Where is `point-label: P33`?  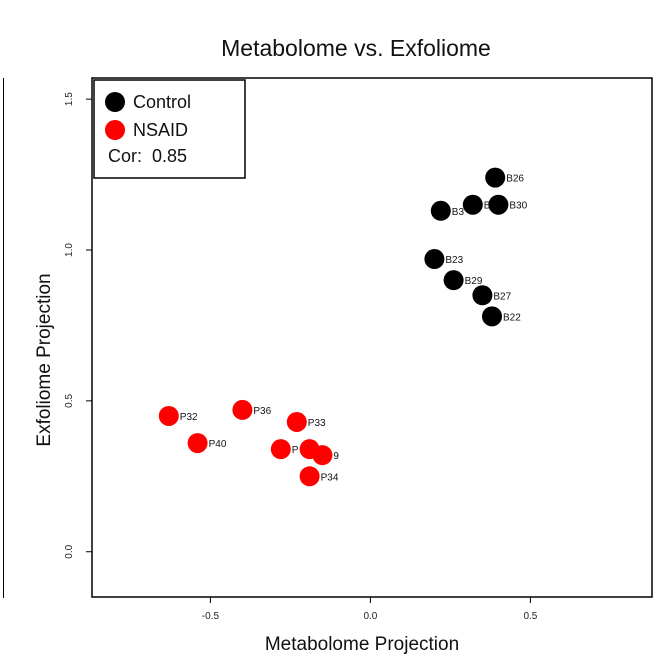
point-label: P33 is located at coordinates (317, 423).